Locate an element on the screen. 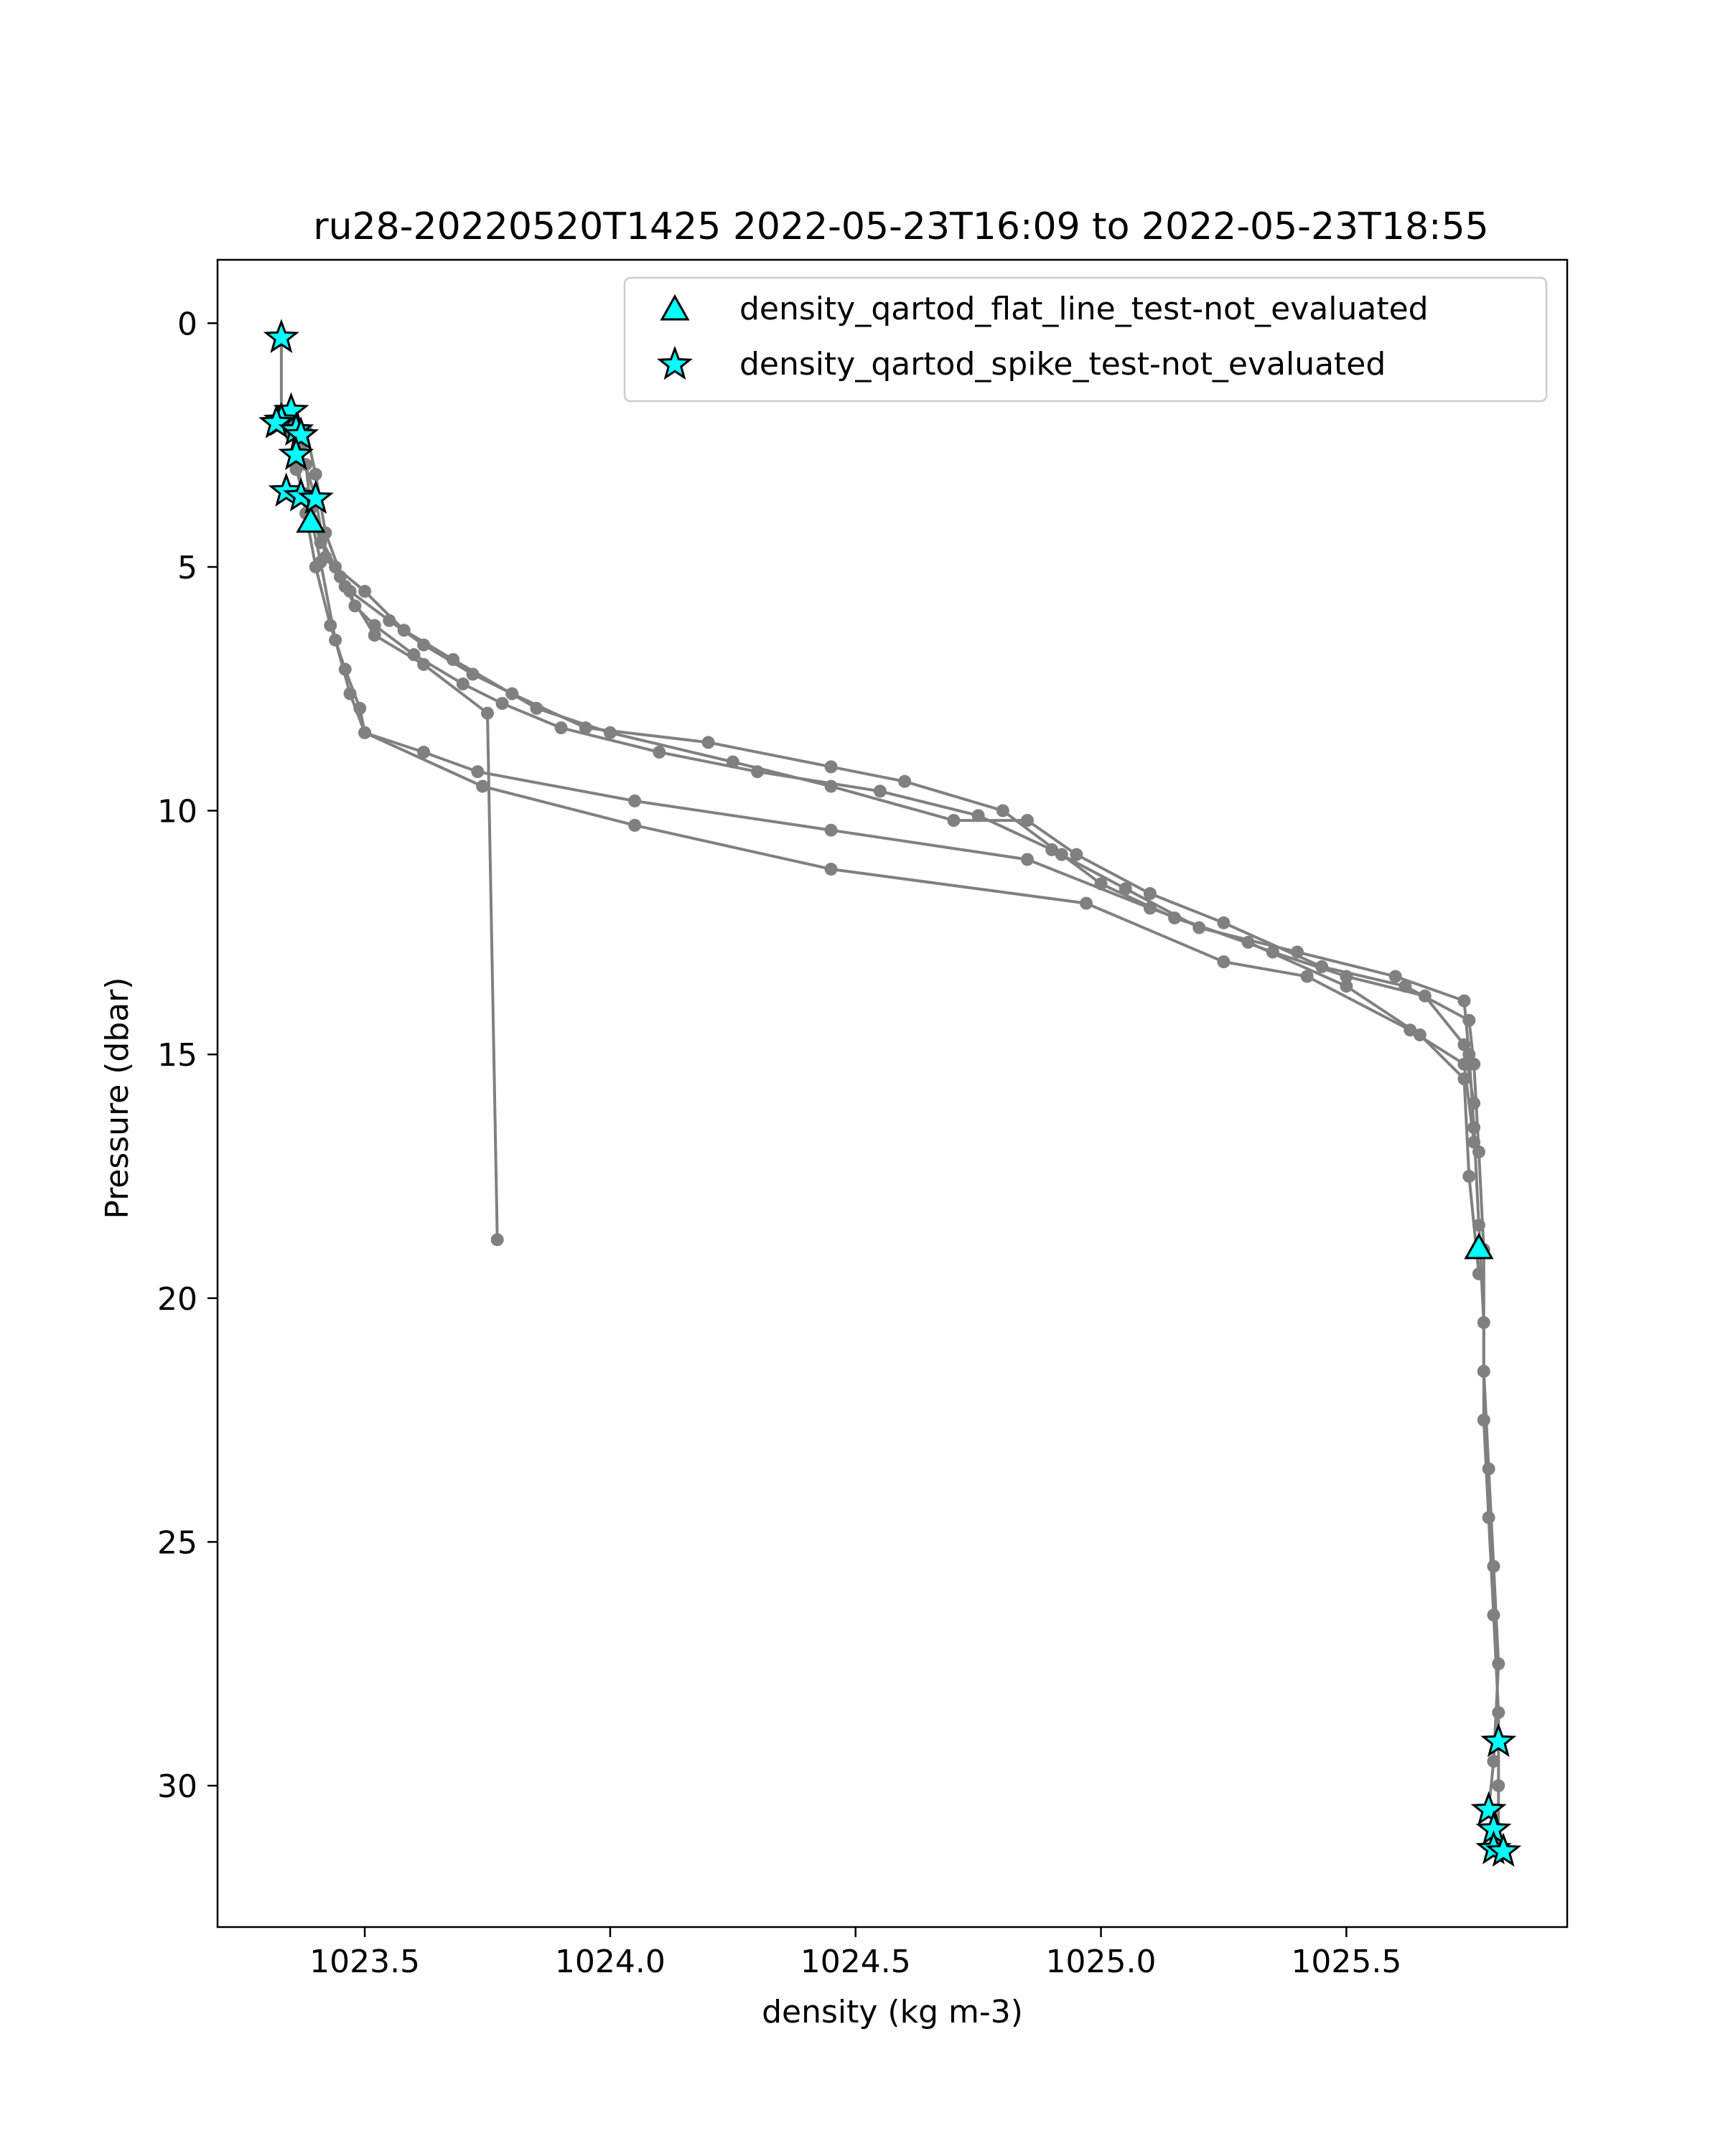  y-tick-label: 25 is located at coordinates (177, 1542).